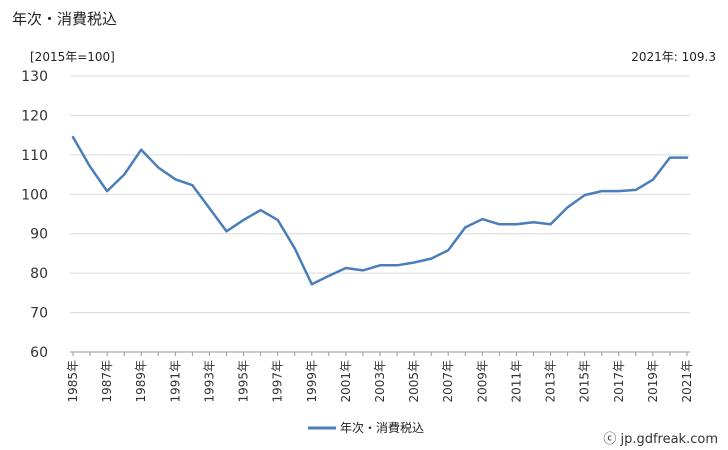  What do you see at coordinates (34, 116) in the screenshot?
I see `y-tick-label: 120` at bounding box center [34, 116].